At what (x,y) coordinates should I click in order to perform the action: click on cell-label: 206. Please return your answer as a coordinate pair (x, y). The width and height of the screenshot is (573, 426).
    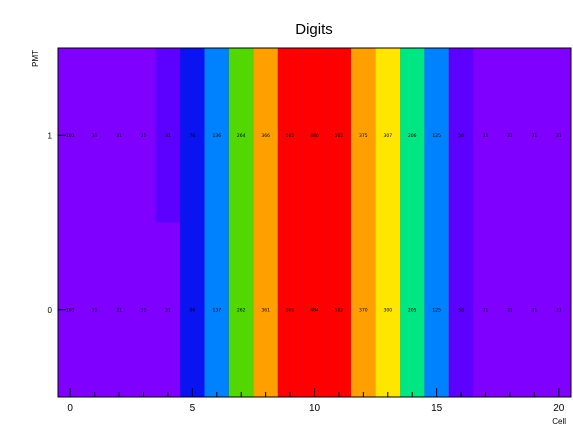
    Looking at the image, I should click on (412, 136).